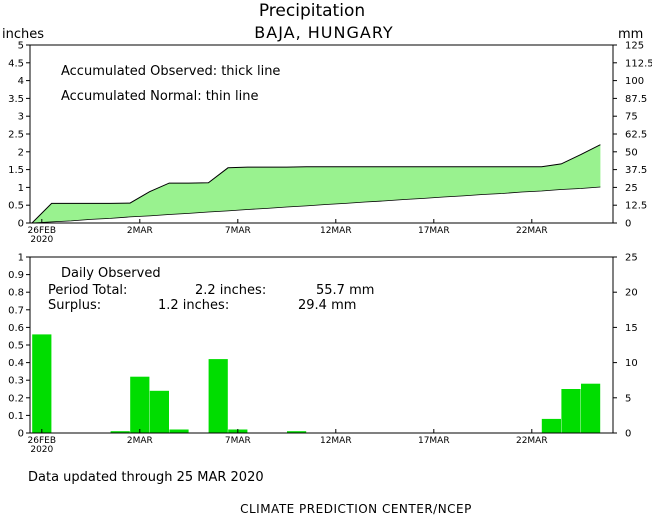 Image resolution: width=652 pixels, height=518 pixels. What do you see at coordinates (87, 290) in the screenshot?
I see `period-total-label: Period Total:` at bounding box center [87, 290].